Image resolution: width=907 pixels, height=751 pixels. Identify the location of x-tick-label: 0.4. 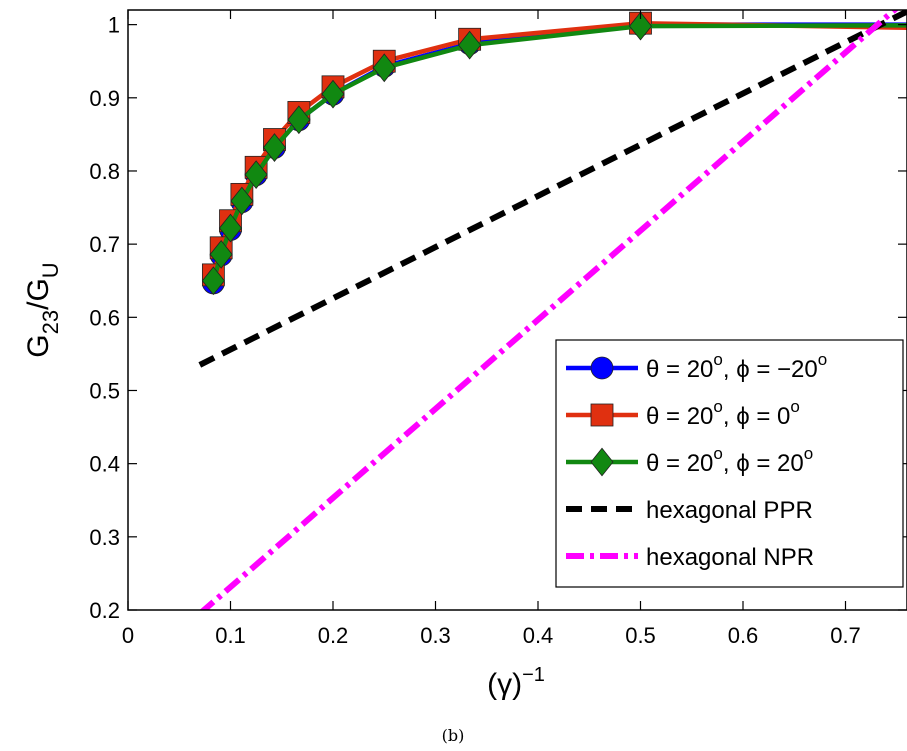
(538, 635).